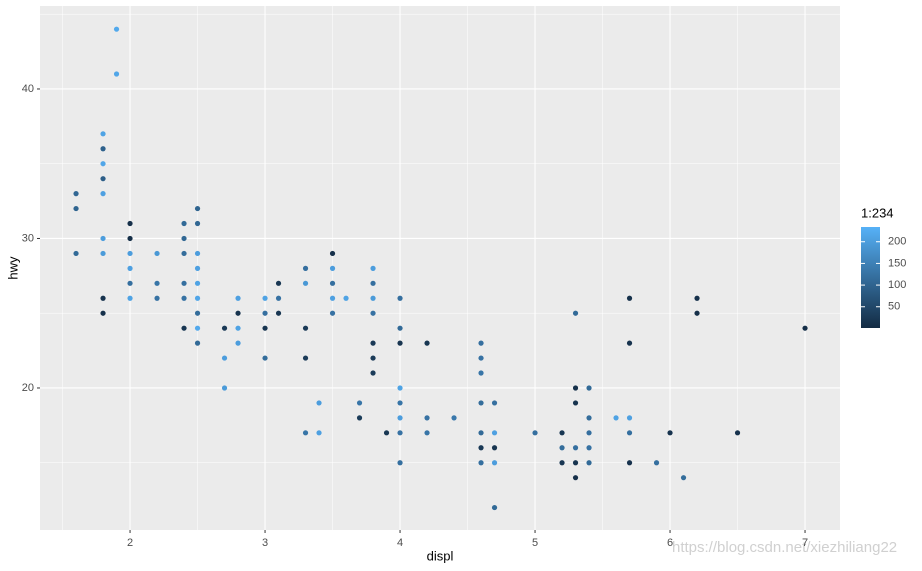 This screenshot has height=571, width=922. Describe the element at coordinates (784, 547) in the screenshot. I see `watermark: https://blog.csdn.net/xiezhiliang22` at that location.